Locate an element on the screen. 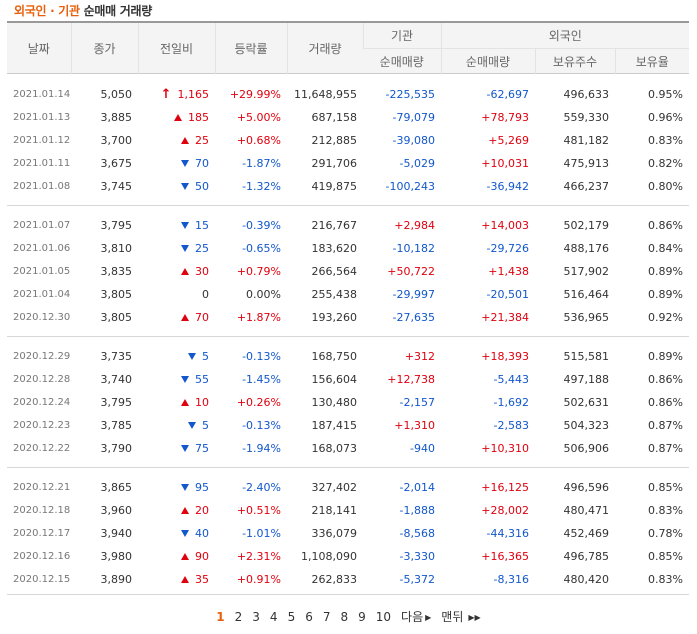  header-date: 날짜 is located at coordinates (39, 48).